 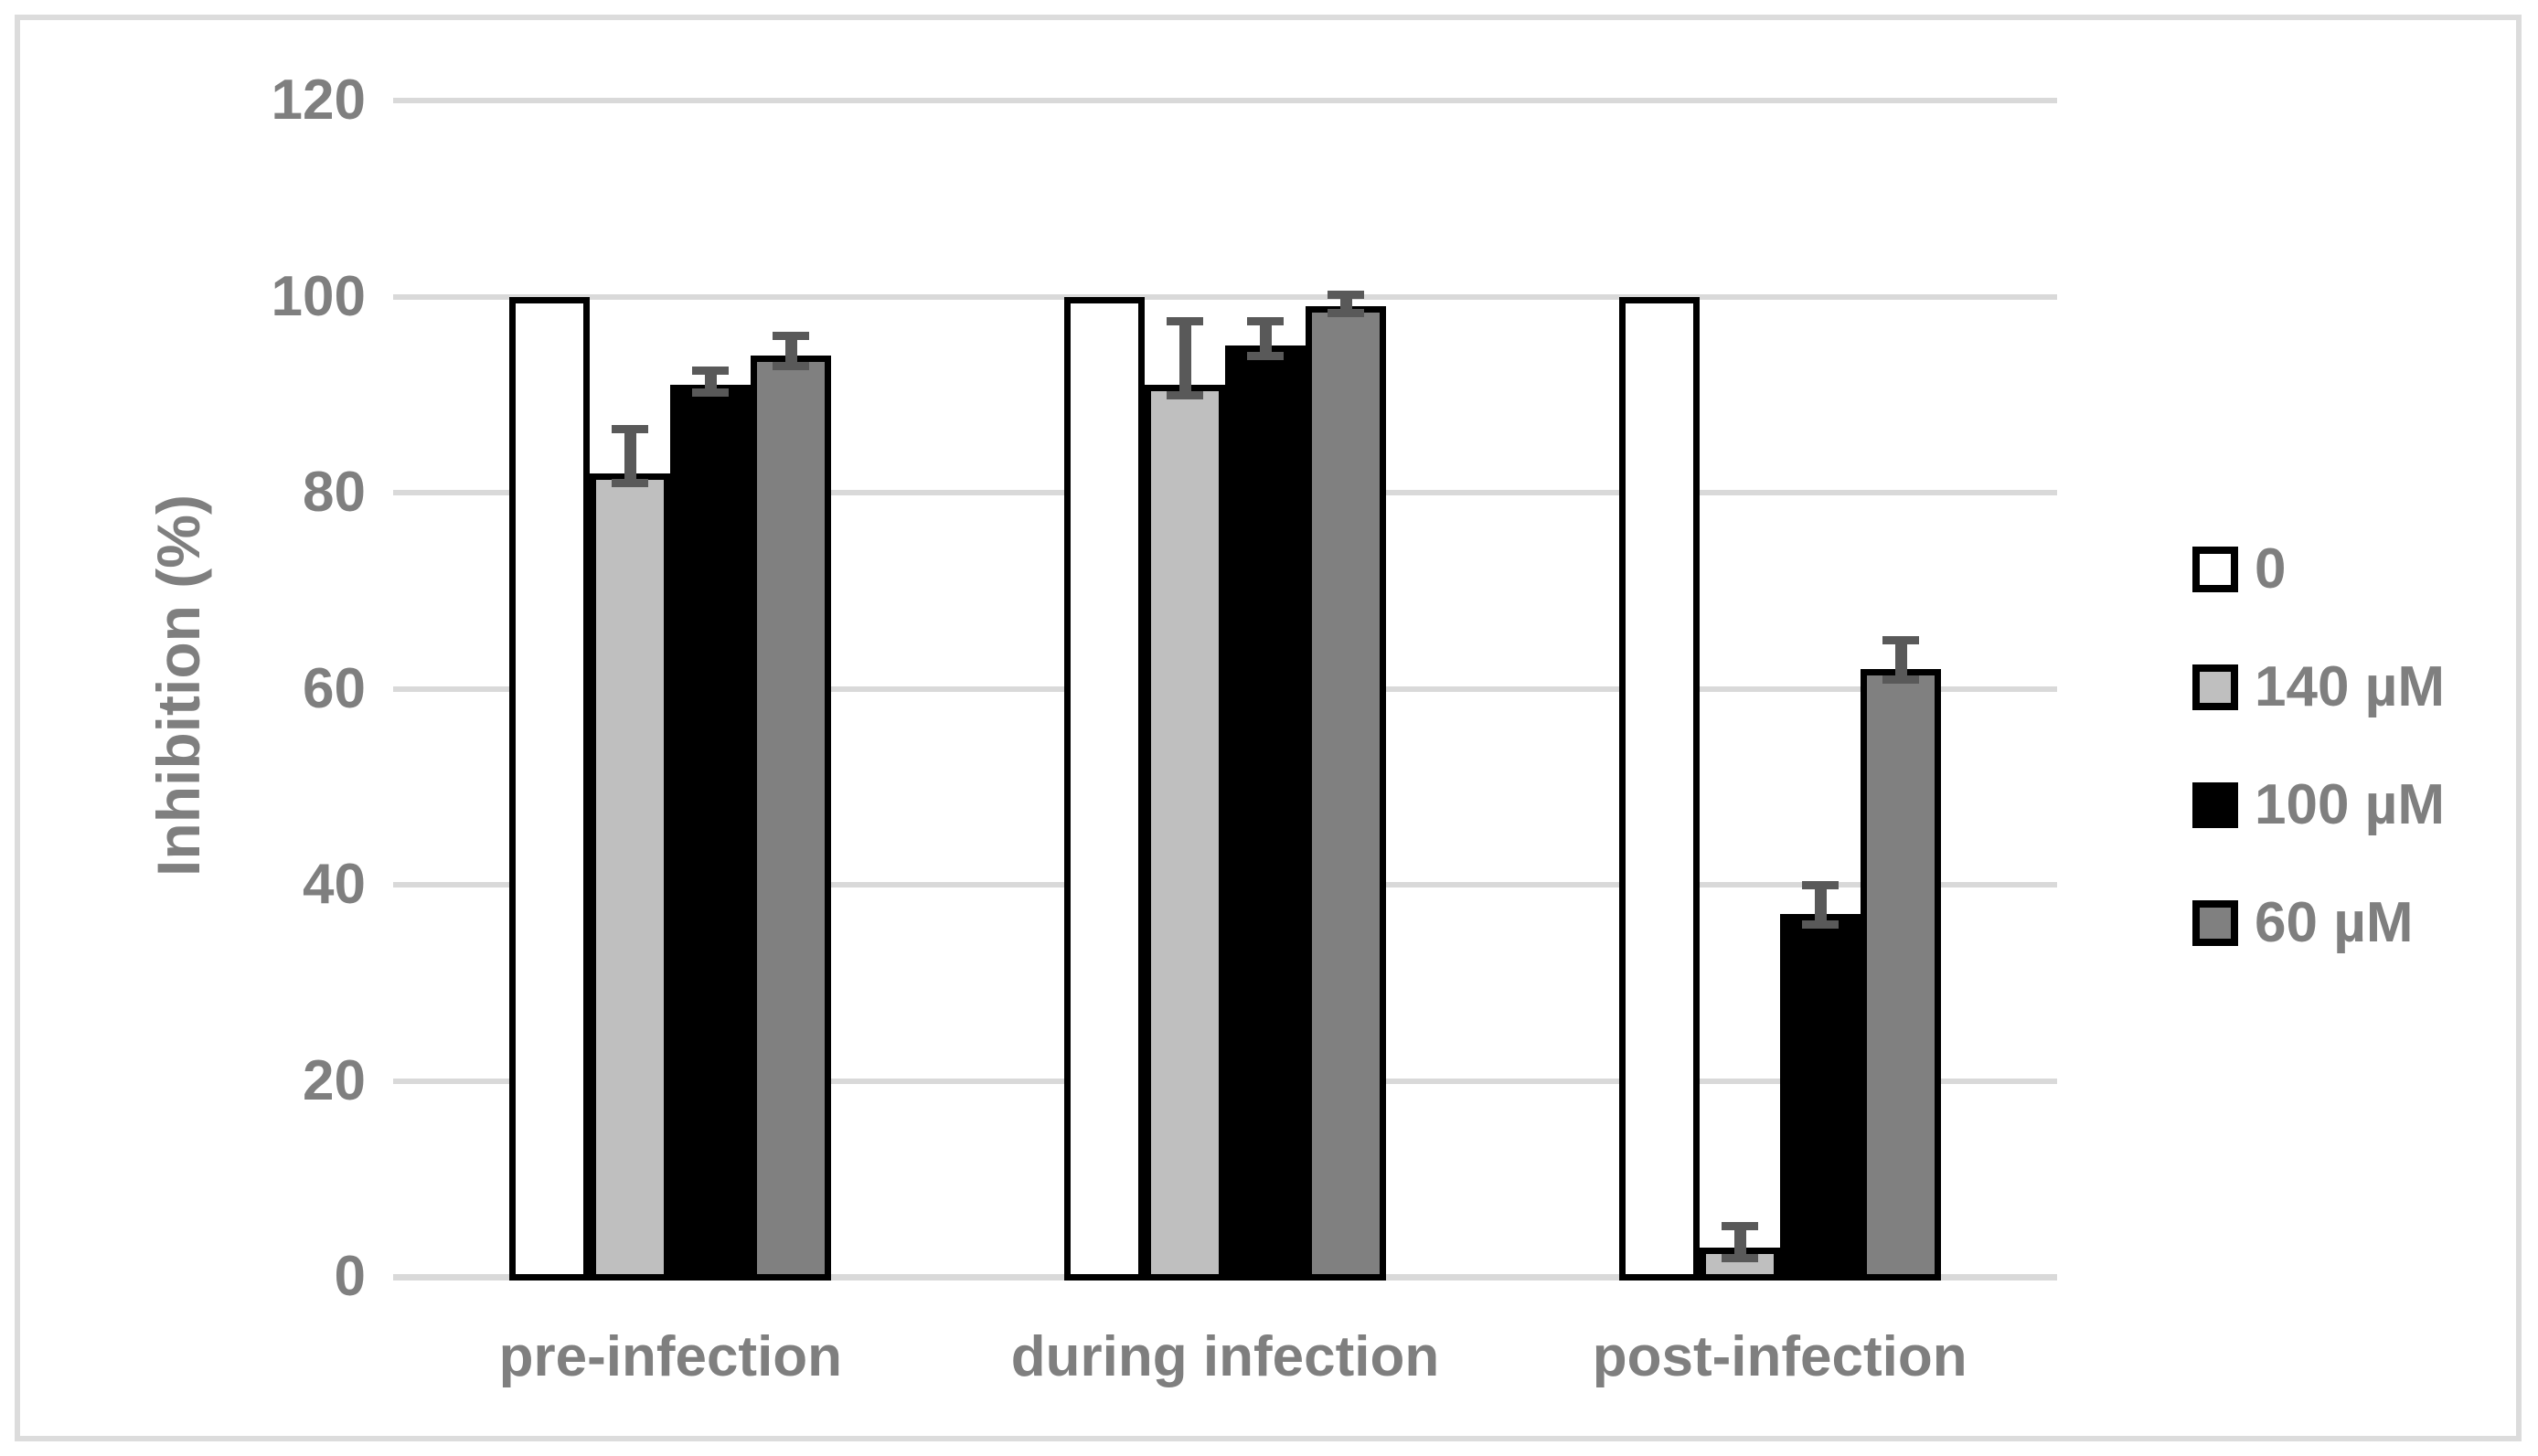 What do you see at coordinates (334, 688) in the screenshot?
I see `y-tick-label: 60` at bounding box center [334, 688].